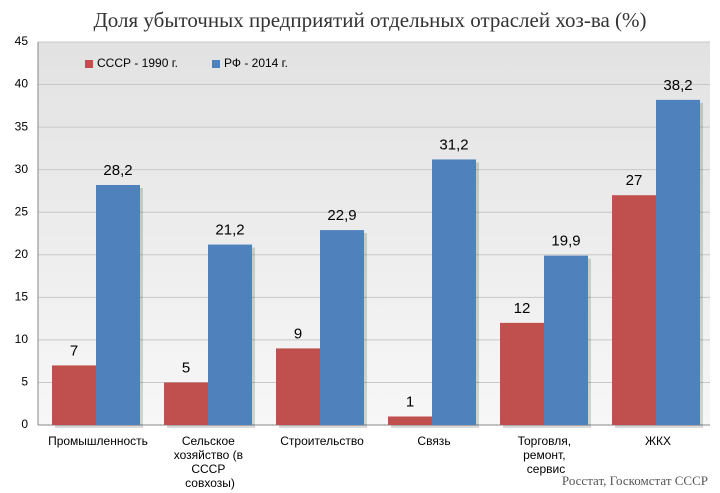 The image size is (720, 493). I want to click on y-tick-label: 5, so click(24, 382).